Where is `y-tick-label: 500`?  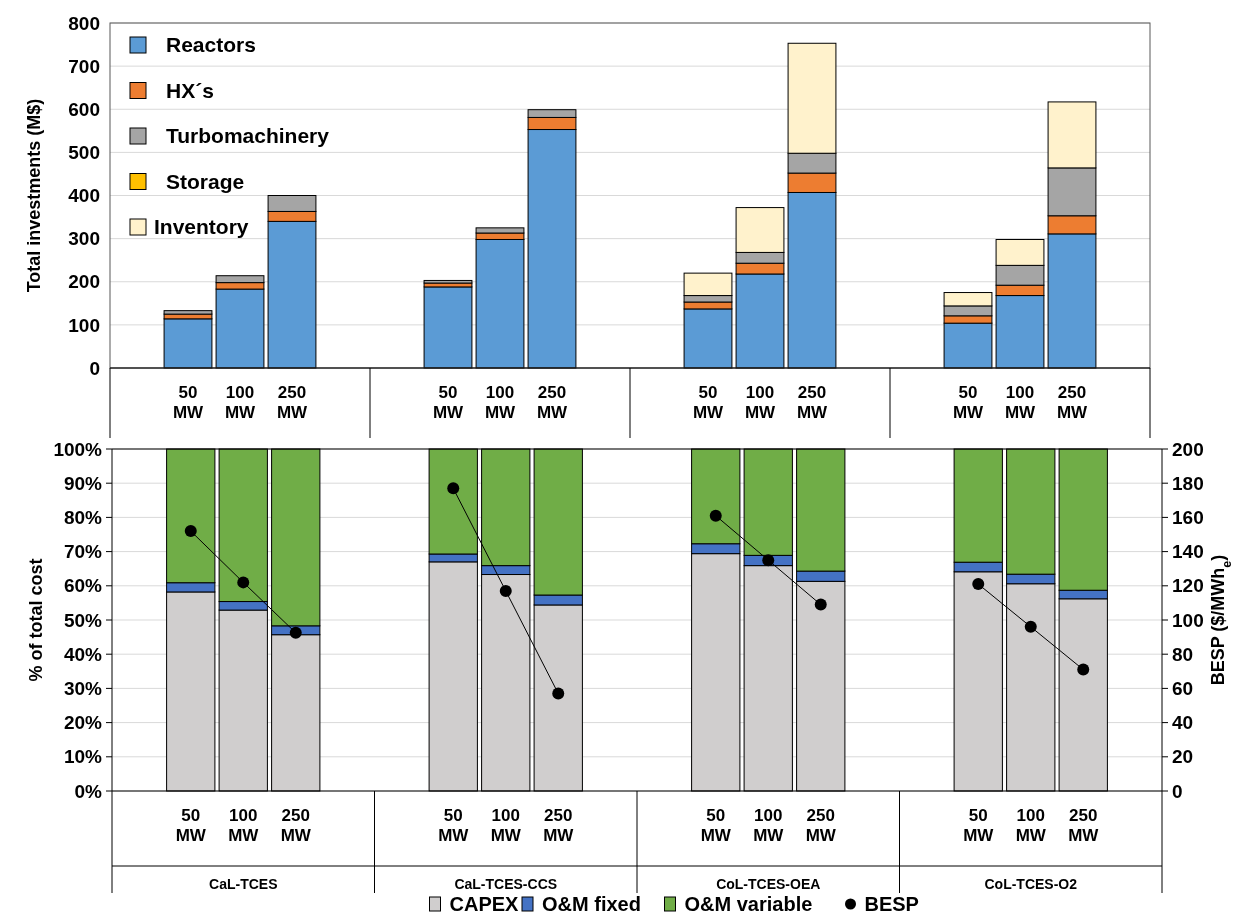 y-tick-label: 500 is located at coordinates (84, 153).